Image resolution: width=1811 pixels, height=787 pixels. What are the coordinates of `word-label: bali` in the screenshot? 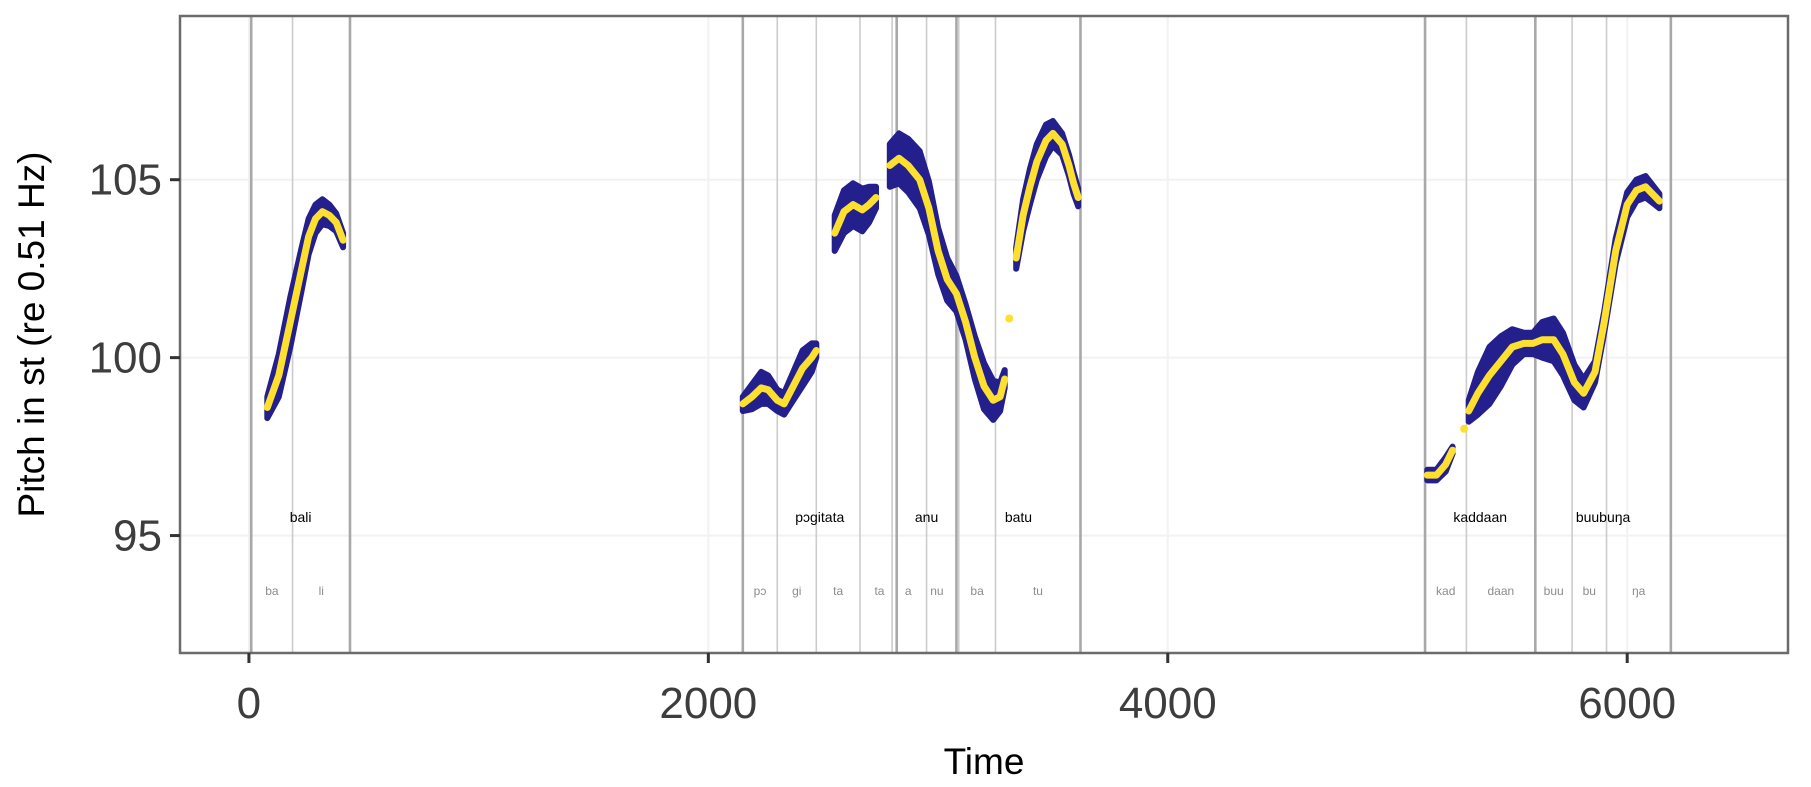 It's located at (301, 517).